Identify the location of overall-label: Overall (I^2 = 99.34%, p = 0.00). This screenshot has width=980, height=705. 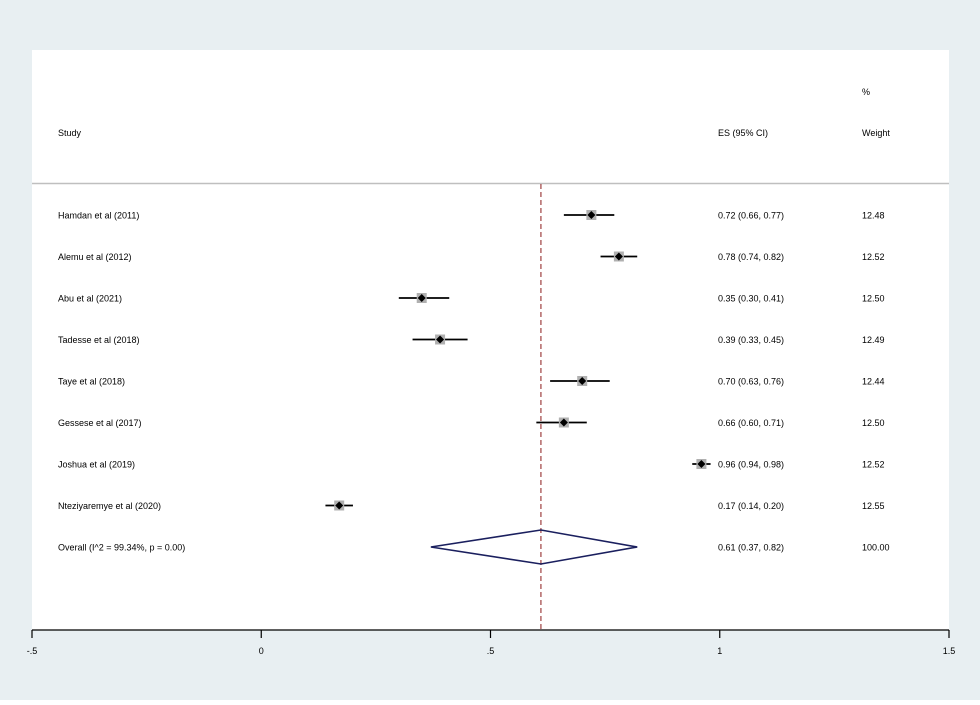
(121, 548).